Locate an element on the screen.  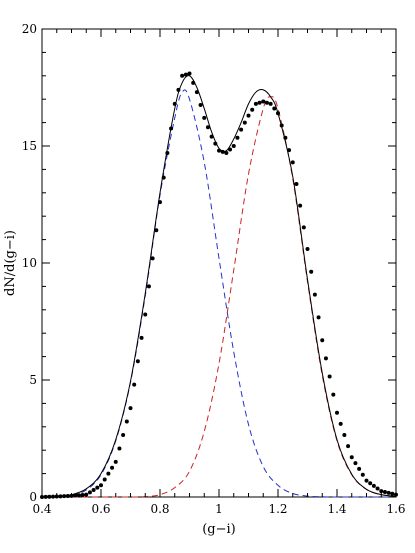
y-tick-label: 0 is located at coordinates (33, 497).